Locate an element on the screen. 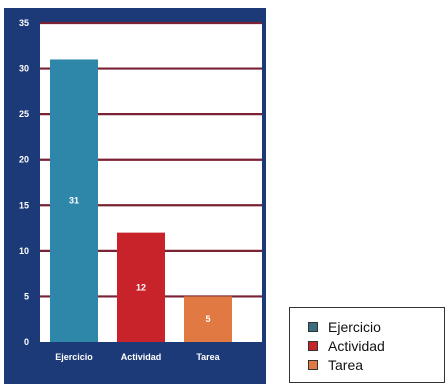  legend-label-ejercicio: Ejercicio is located at coordinates (354, 327).